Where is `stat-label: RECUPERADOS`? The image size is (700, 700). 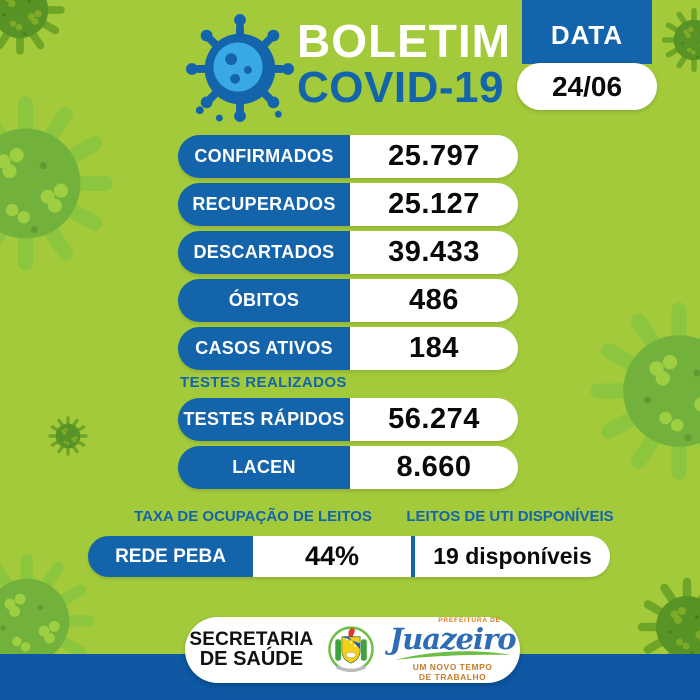 stat-label: RECUPERADOS is located at coordinates (264, 204).